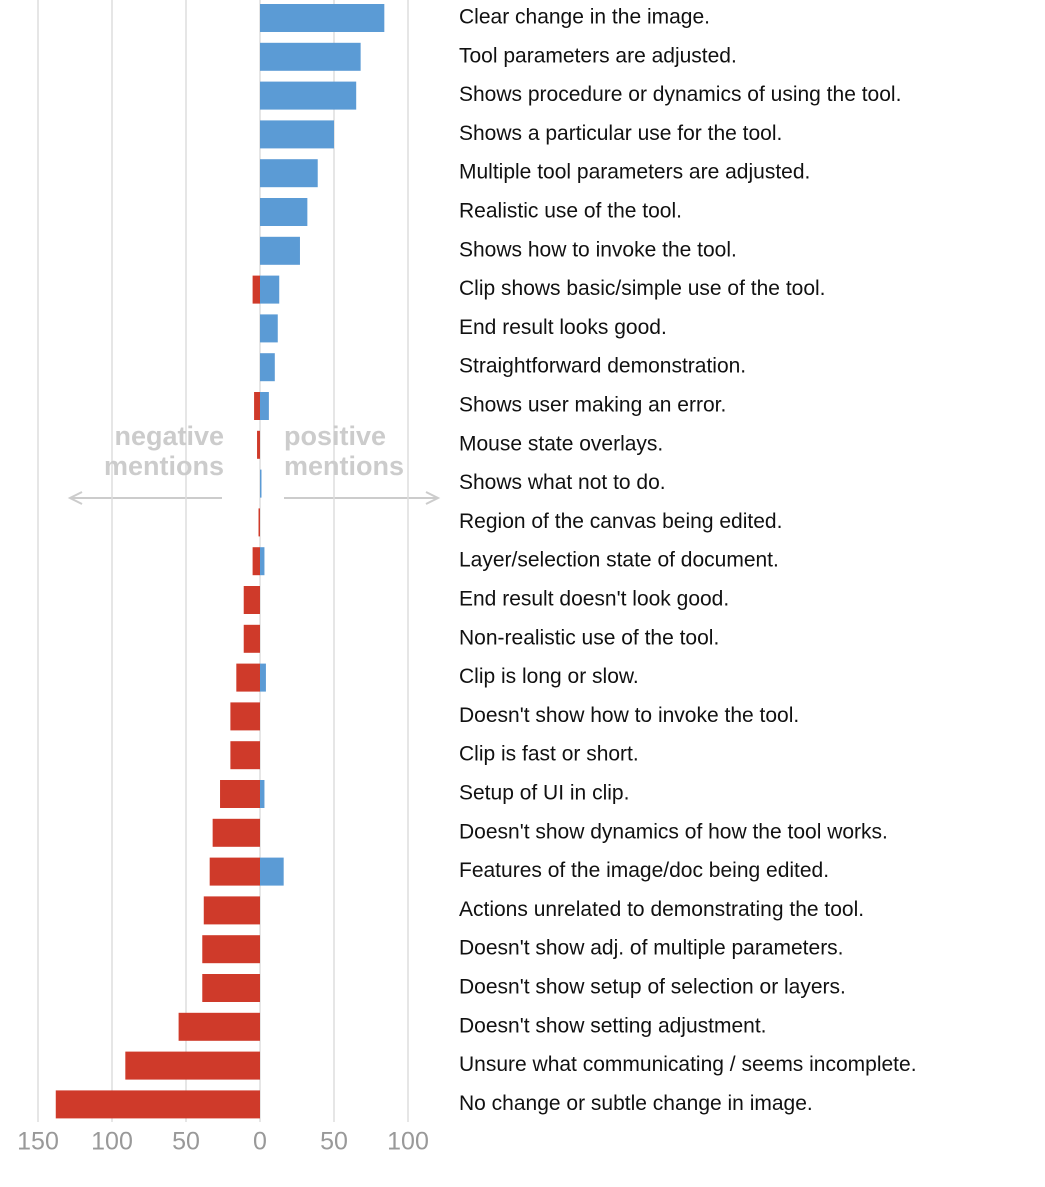 The height and width of the screenshot is (1187, 1045). What do you see at coordinates (549, 676) in the screenshot?
I see `category-label: Clip is long or slow.` at bounding box center [549, 676].